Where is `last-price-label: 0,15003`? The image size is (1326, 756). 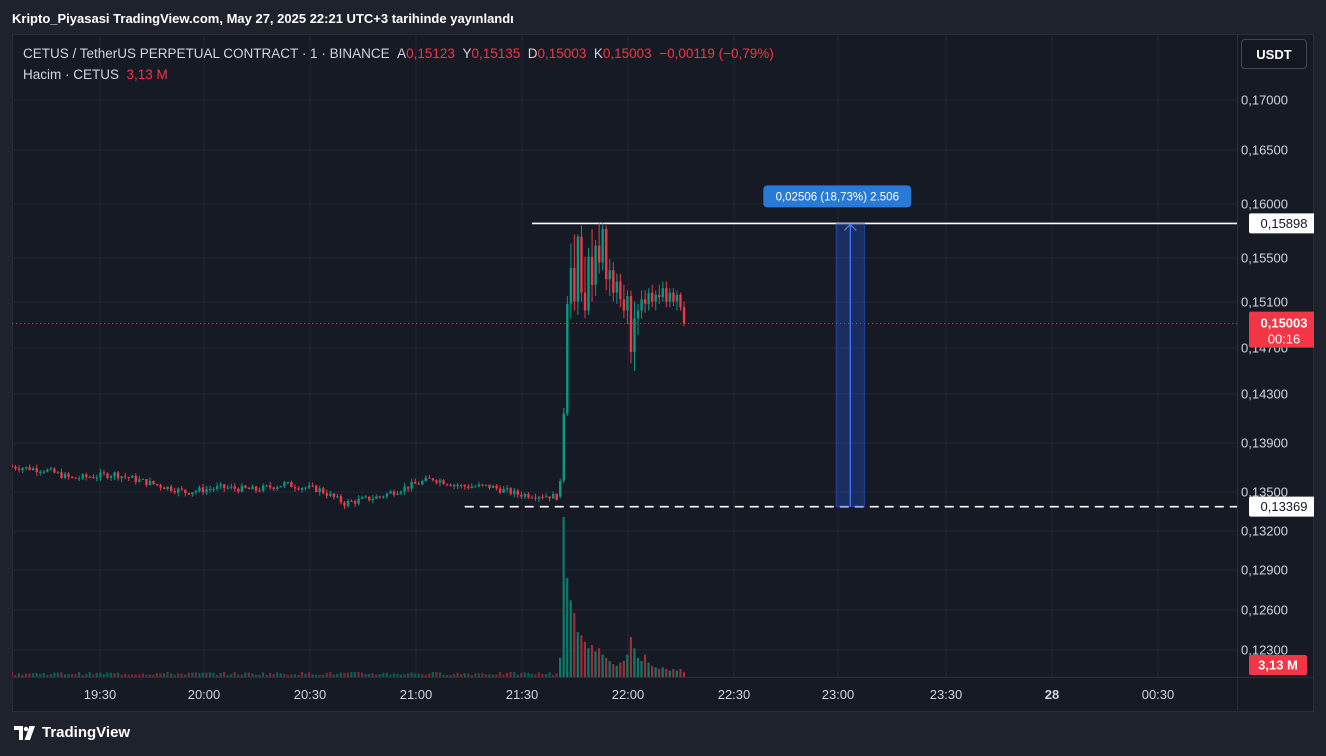
last-price-label: 0,15003 is located at coordinates (1284, 323).